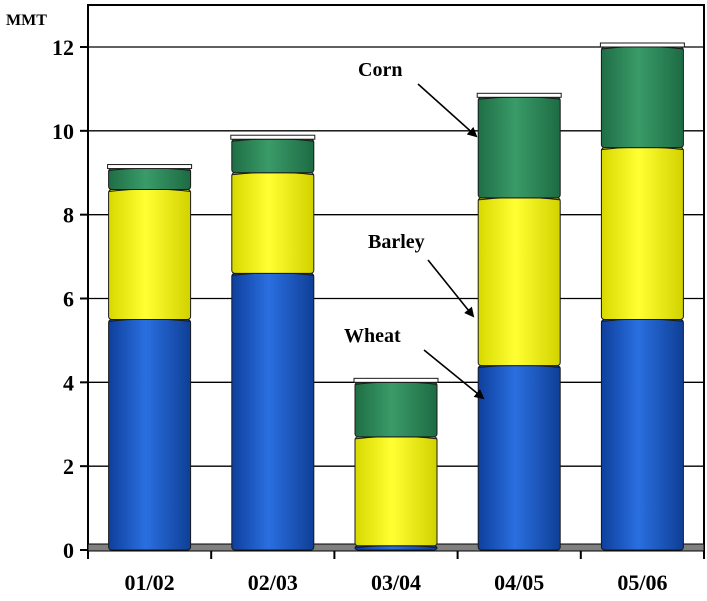  Describe the element at coordinates (421, 274) in the screenshot. I see `annotation-barley: Barley` at that location.